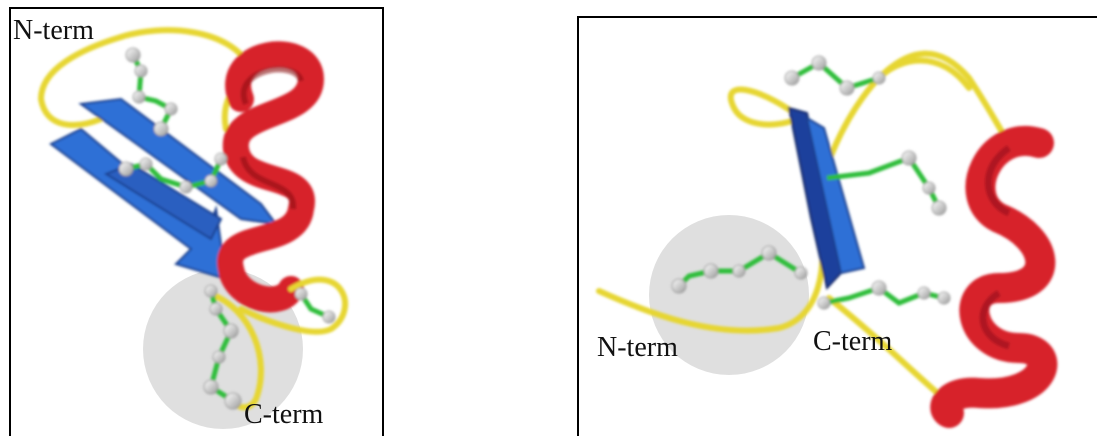 Image resolution: width=1097 pixels, height=436 pixels. I want to click on coil-top-right, so click(944, 98).